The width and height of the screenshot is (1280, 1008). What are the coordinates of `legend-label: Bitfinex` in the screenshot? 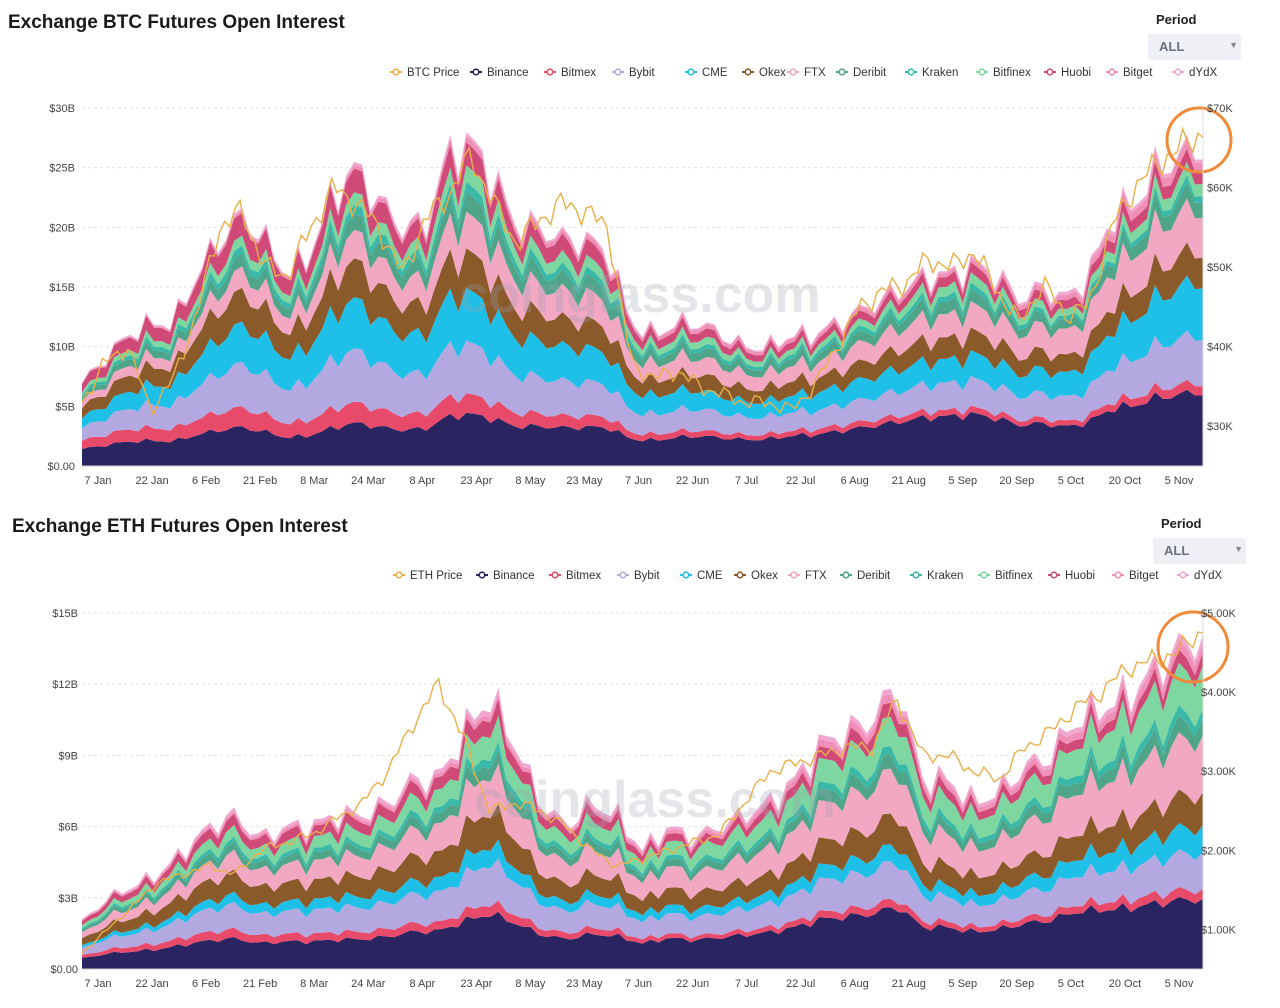 It's located at (1012, 73).